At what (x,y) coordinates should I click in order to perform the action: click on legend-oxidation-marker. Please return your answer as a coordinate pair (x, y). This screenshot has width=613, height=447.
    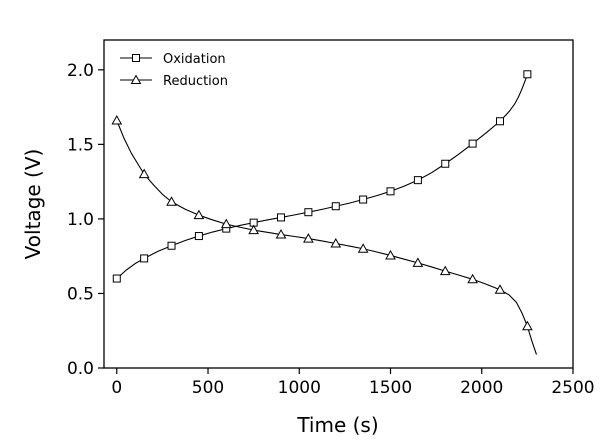
    Looking at the image, I should click on (136, 58).